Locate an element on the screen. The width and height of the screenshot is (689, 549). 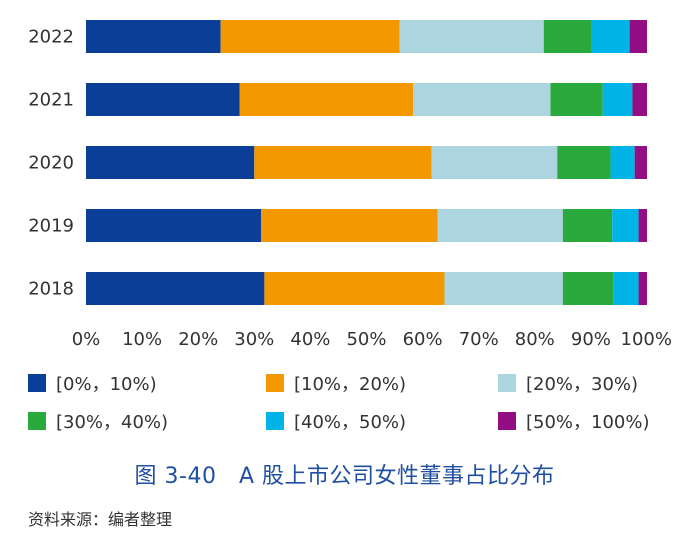
x-tick-label-6: 60% is located at coordinates (423, 339).